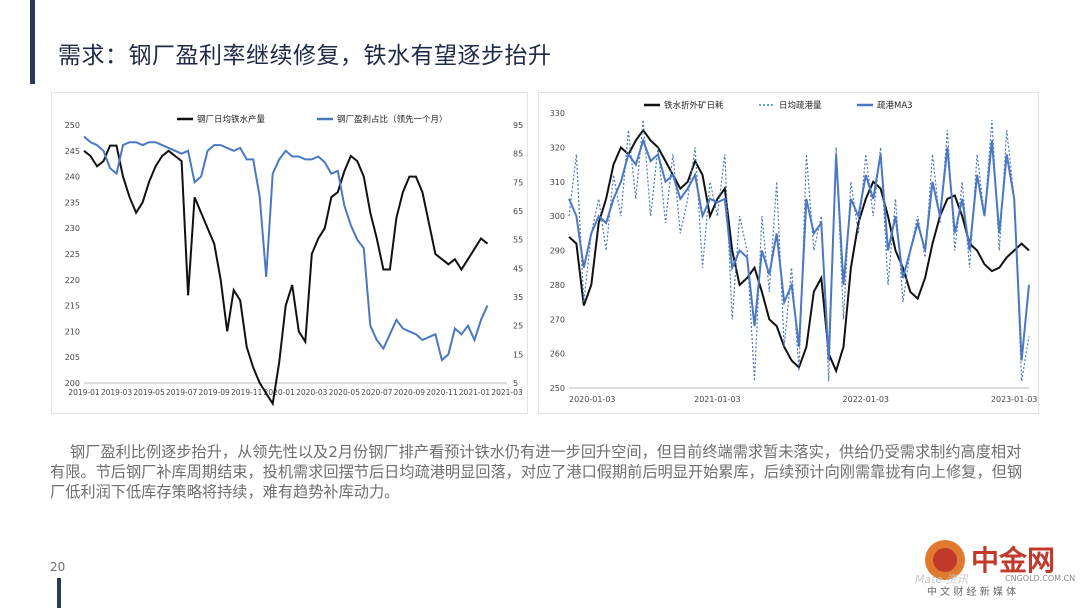 This screenshot has height=609, width=1080. I want to click on logo-url: CNGOLD.COM.CN, so click(1040, 578).